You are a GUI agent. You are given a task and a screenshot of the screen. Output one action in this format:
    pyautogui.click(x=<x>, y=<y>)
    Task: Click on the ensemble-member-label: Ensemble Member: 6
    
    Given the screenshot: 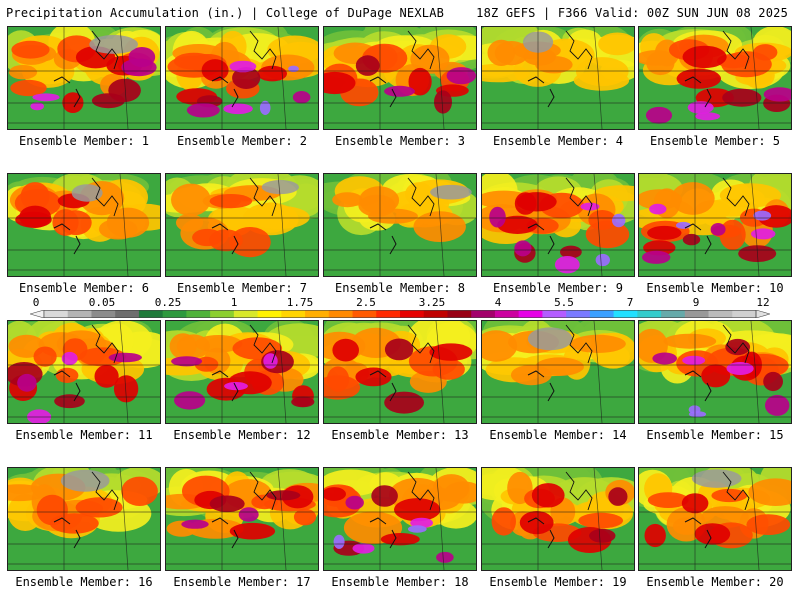 What is the action you would take?
    pyautogui.click(x=84, y=288)
    